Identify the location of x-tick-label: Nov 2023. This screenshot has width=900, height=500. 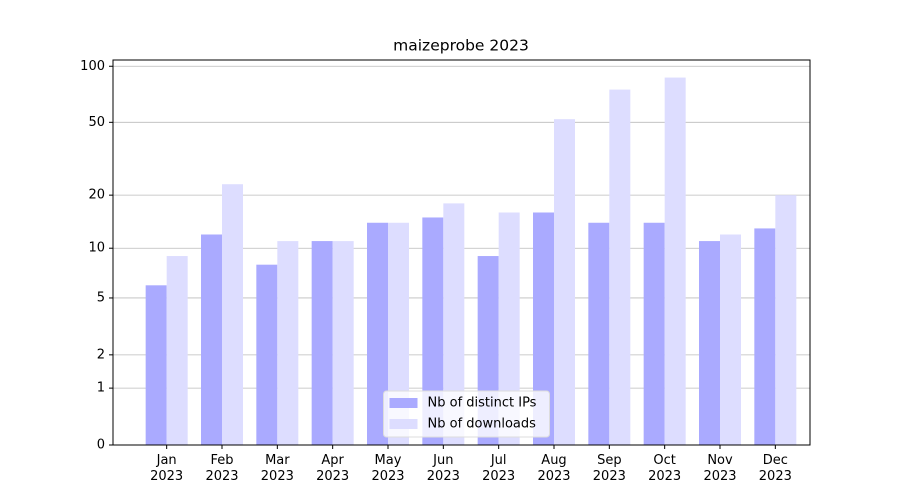
(720, 468).